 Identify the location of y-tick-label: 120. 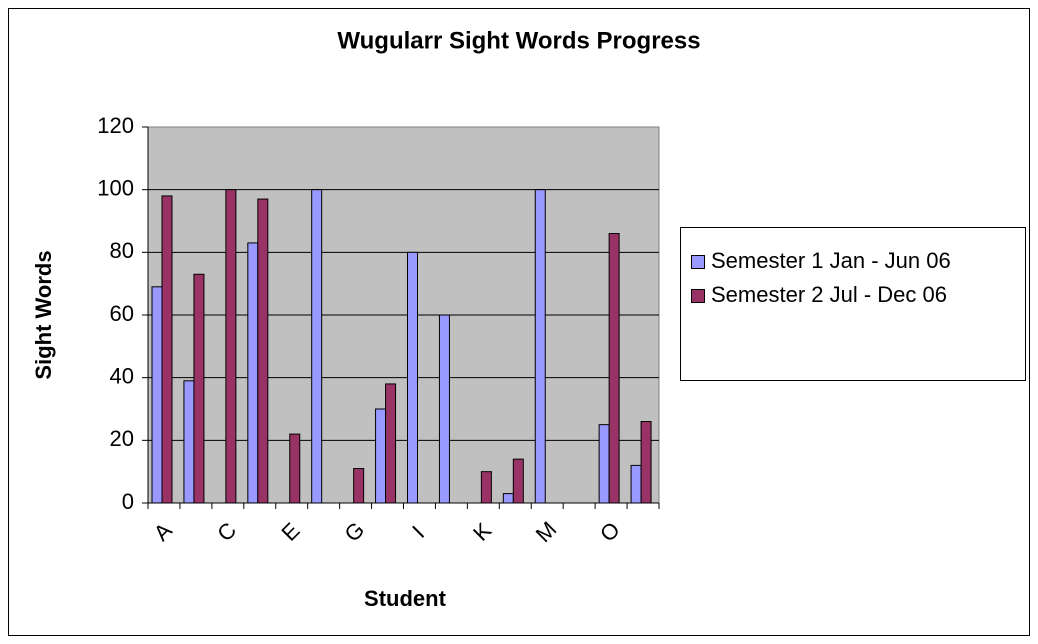
(115, 125).